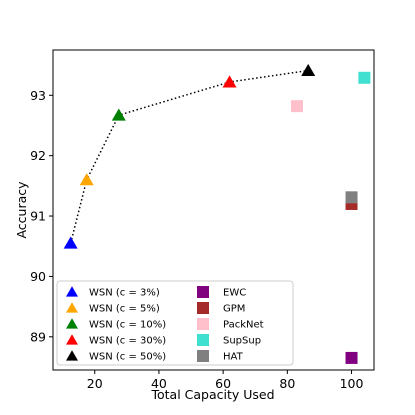  Describe the element at coordinates (233, 357) in the screenshot. I see `legend-label: HAT` at that location.